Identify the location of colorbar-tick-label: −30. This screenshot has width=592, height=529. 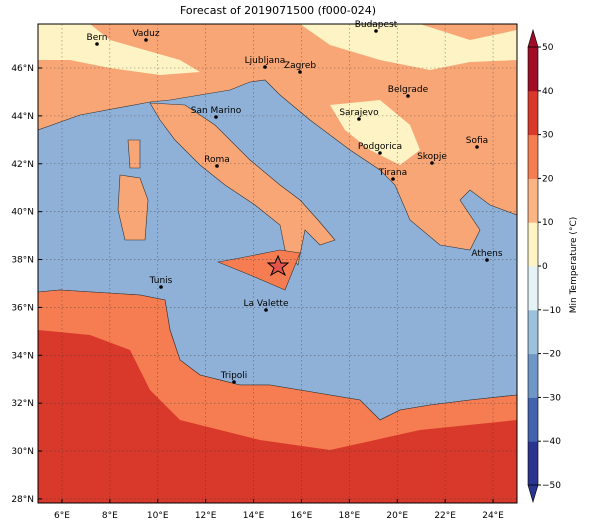
(551, 398).